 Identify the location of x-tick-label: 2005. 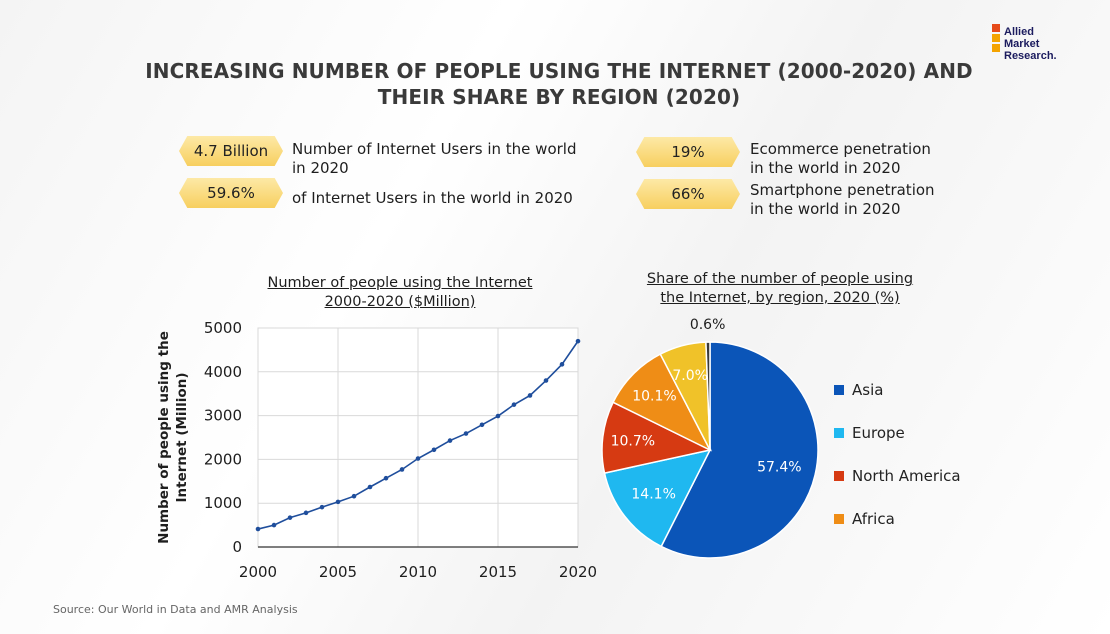
(338, 572).